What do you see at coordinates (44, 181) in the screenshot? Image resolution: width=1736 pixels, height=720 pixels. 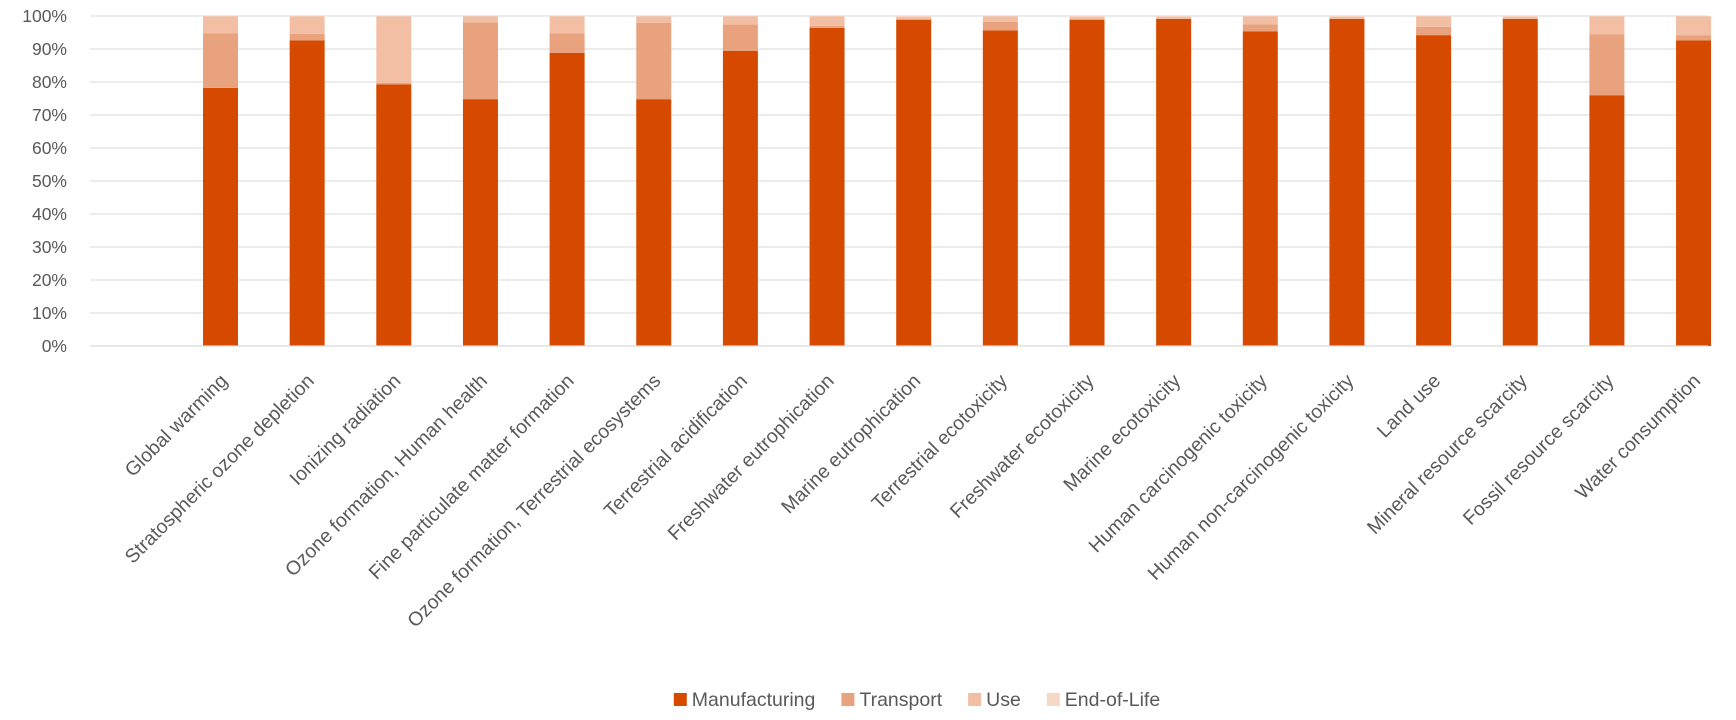 I see `y-axis-tick-labels: 0% 10% 20% 30% 40% 50% 60% 70% 80% 90% 100%` at bounding box center [44, 181].